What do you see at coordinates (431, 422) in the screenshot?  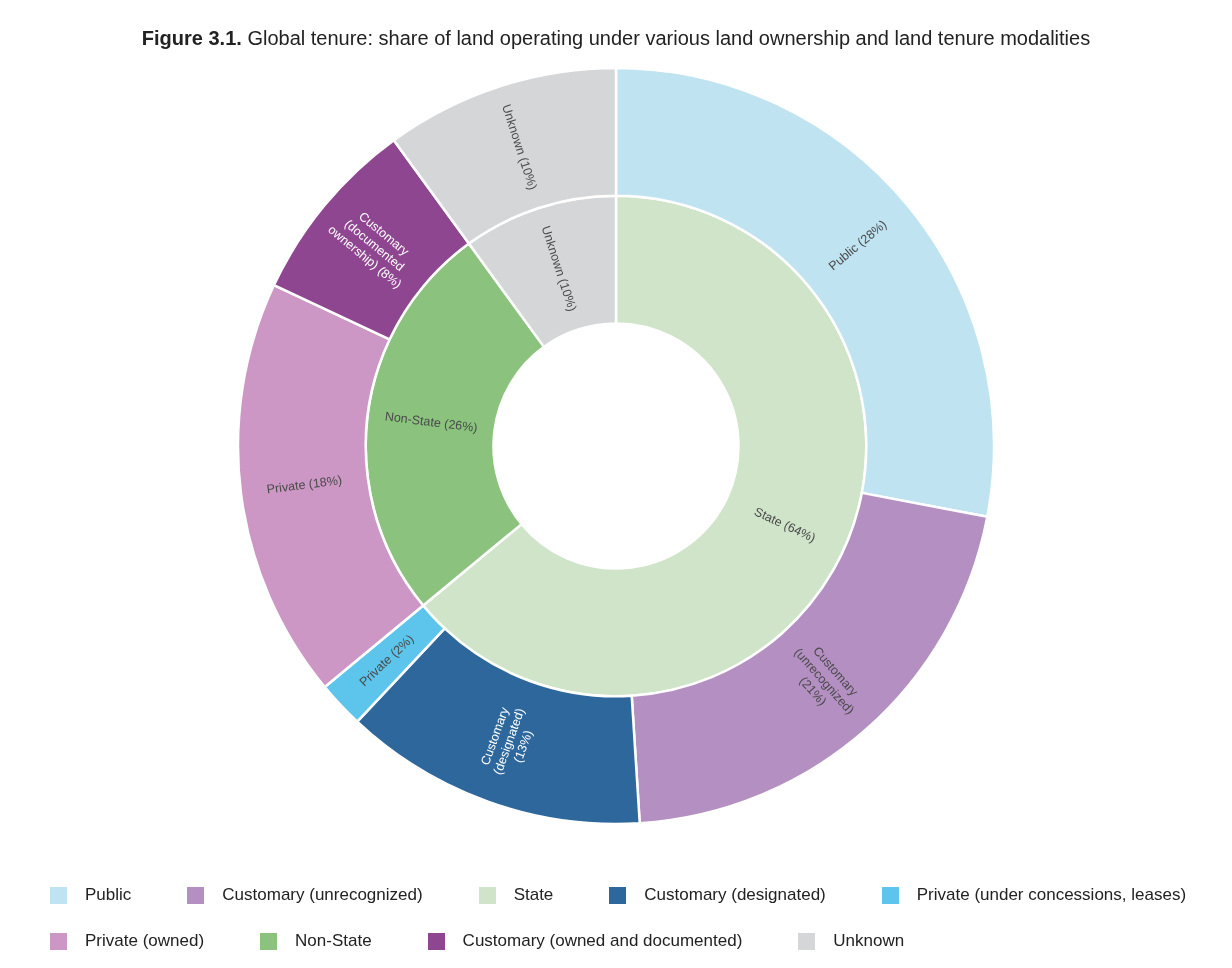 I see `data-label: Non-State (26%)` at bounding box center [431, 422].